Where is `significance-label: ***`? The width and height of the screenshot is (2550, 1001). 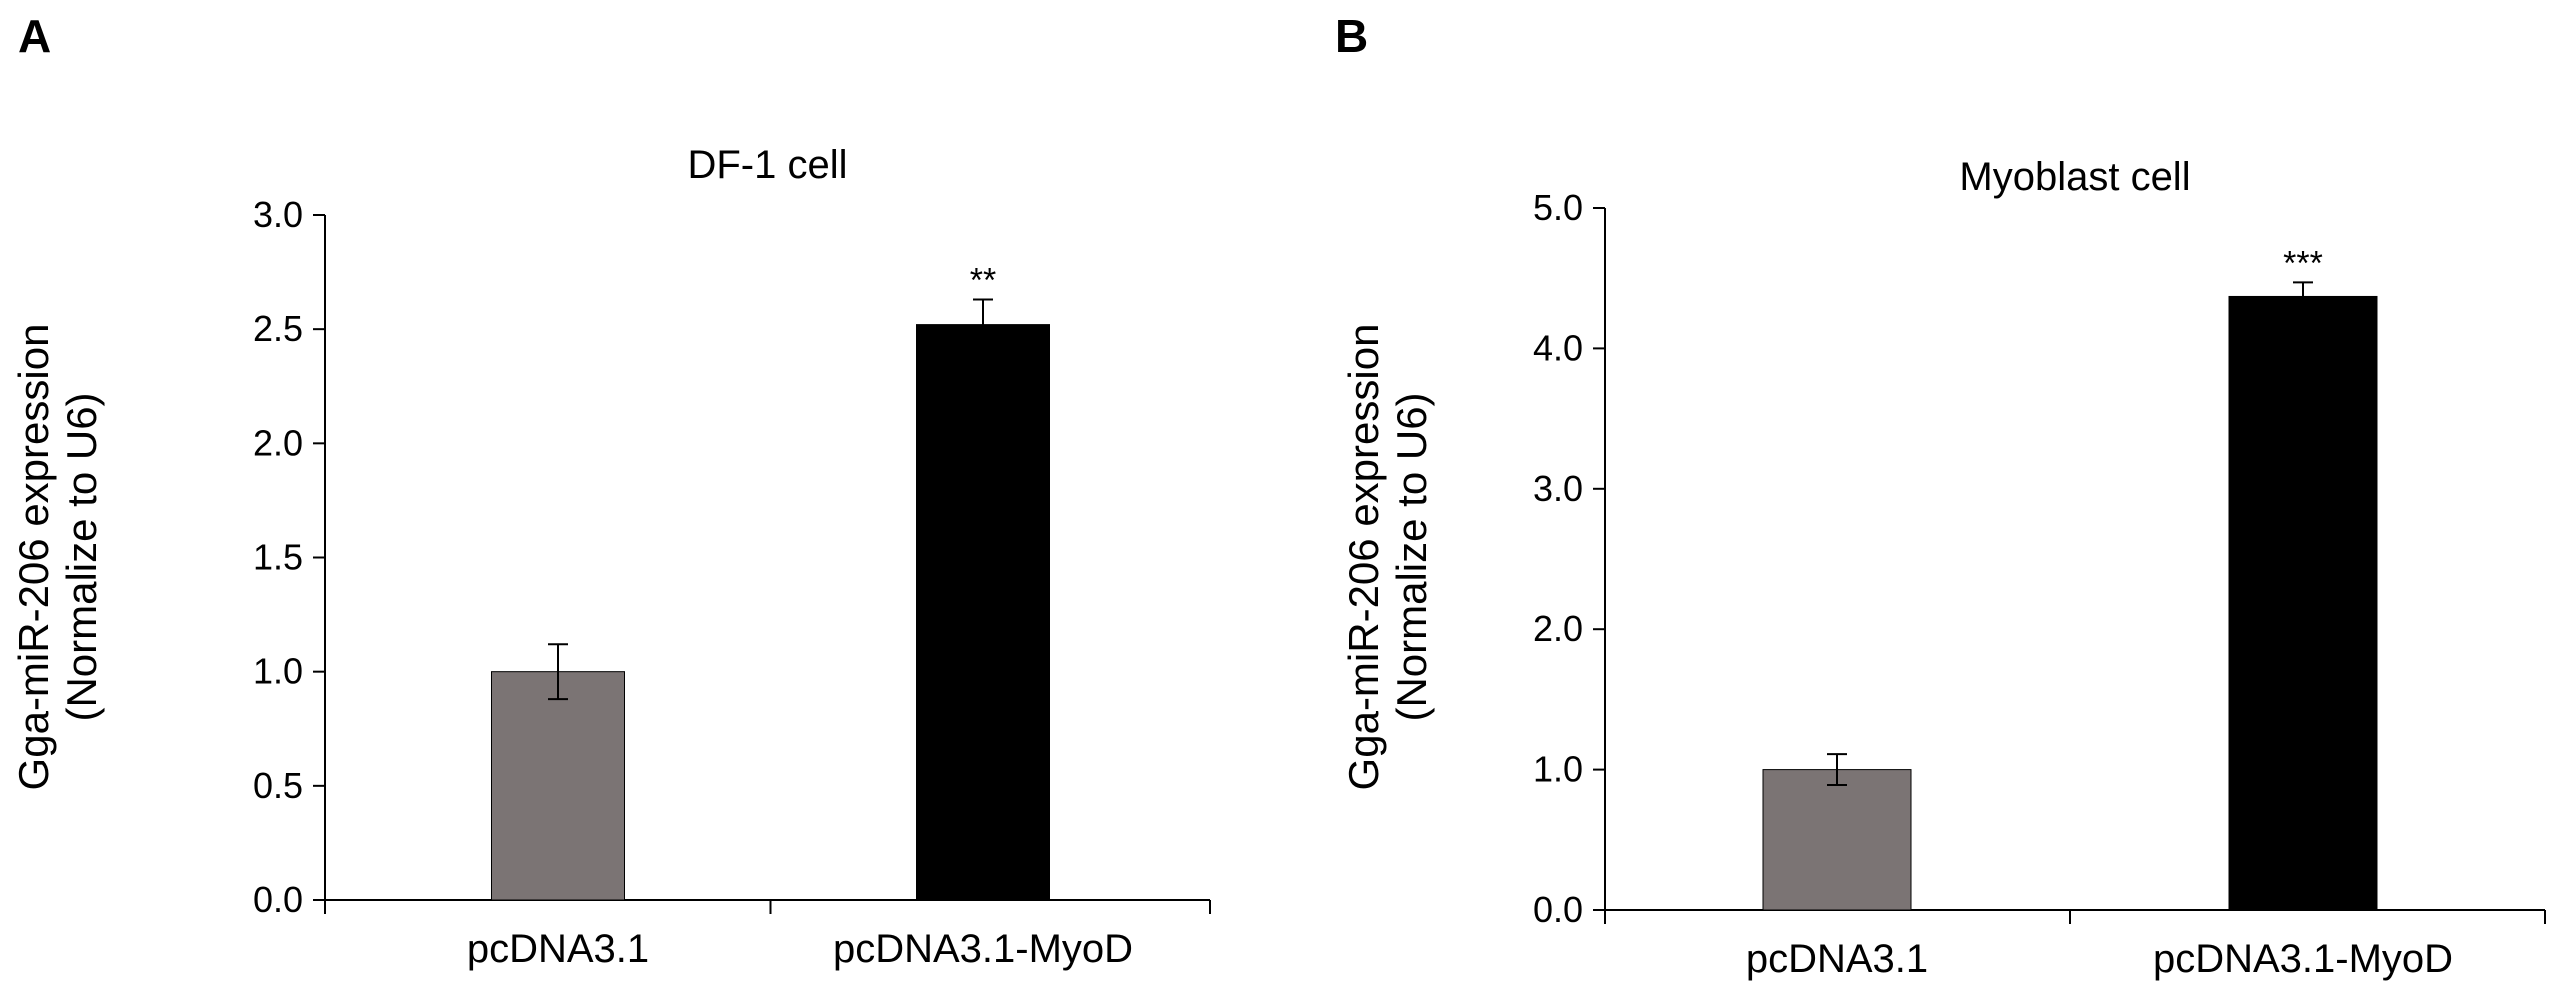 significance-label: *** is located at coordinates (2303, 263).